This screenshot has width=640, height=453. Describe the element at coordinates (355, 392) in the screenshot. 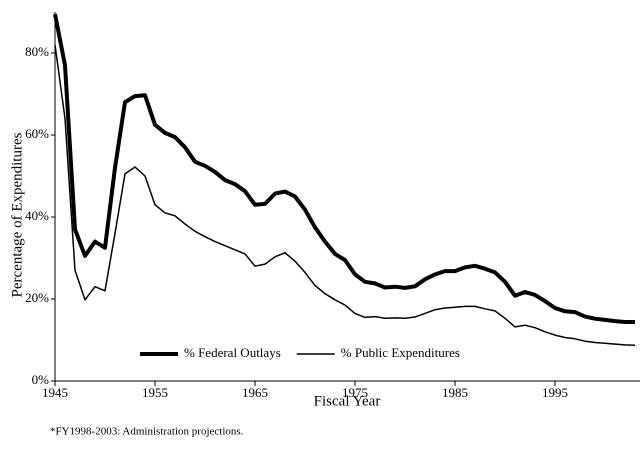

I see `x-tick-label: 1975` at that location.